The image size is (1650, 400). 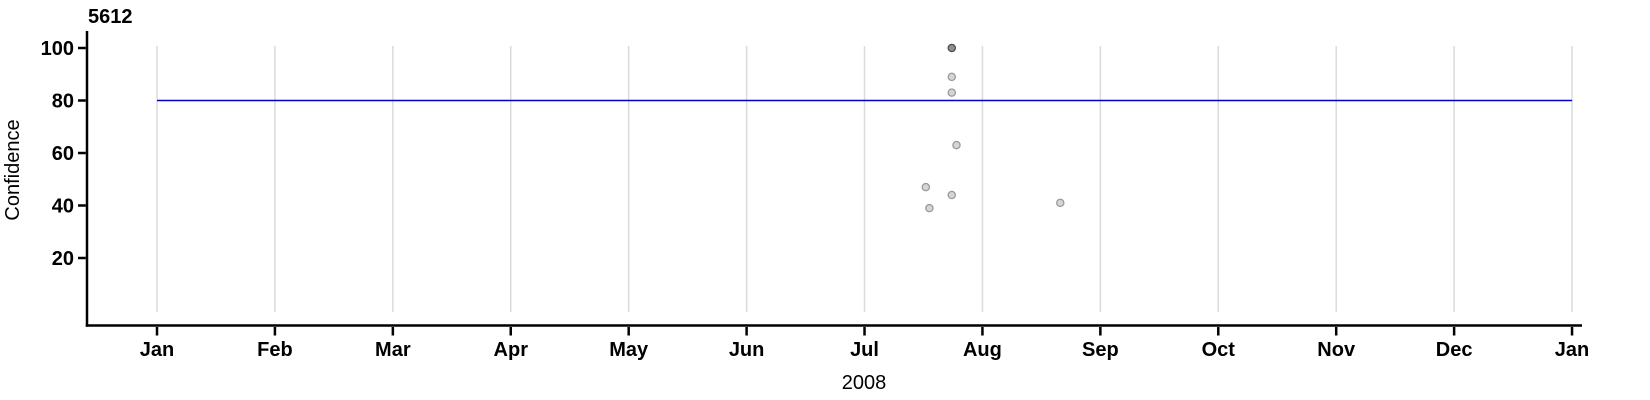 What do you see at coordinates (393, 350) in the screenshot?
I see `x-tick-label: Mar` at bounding box center [393, 350].